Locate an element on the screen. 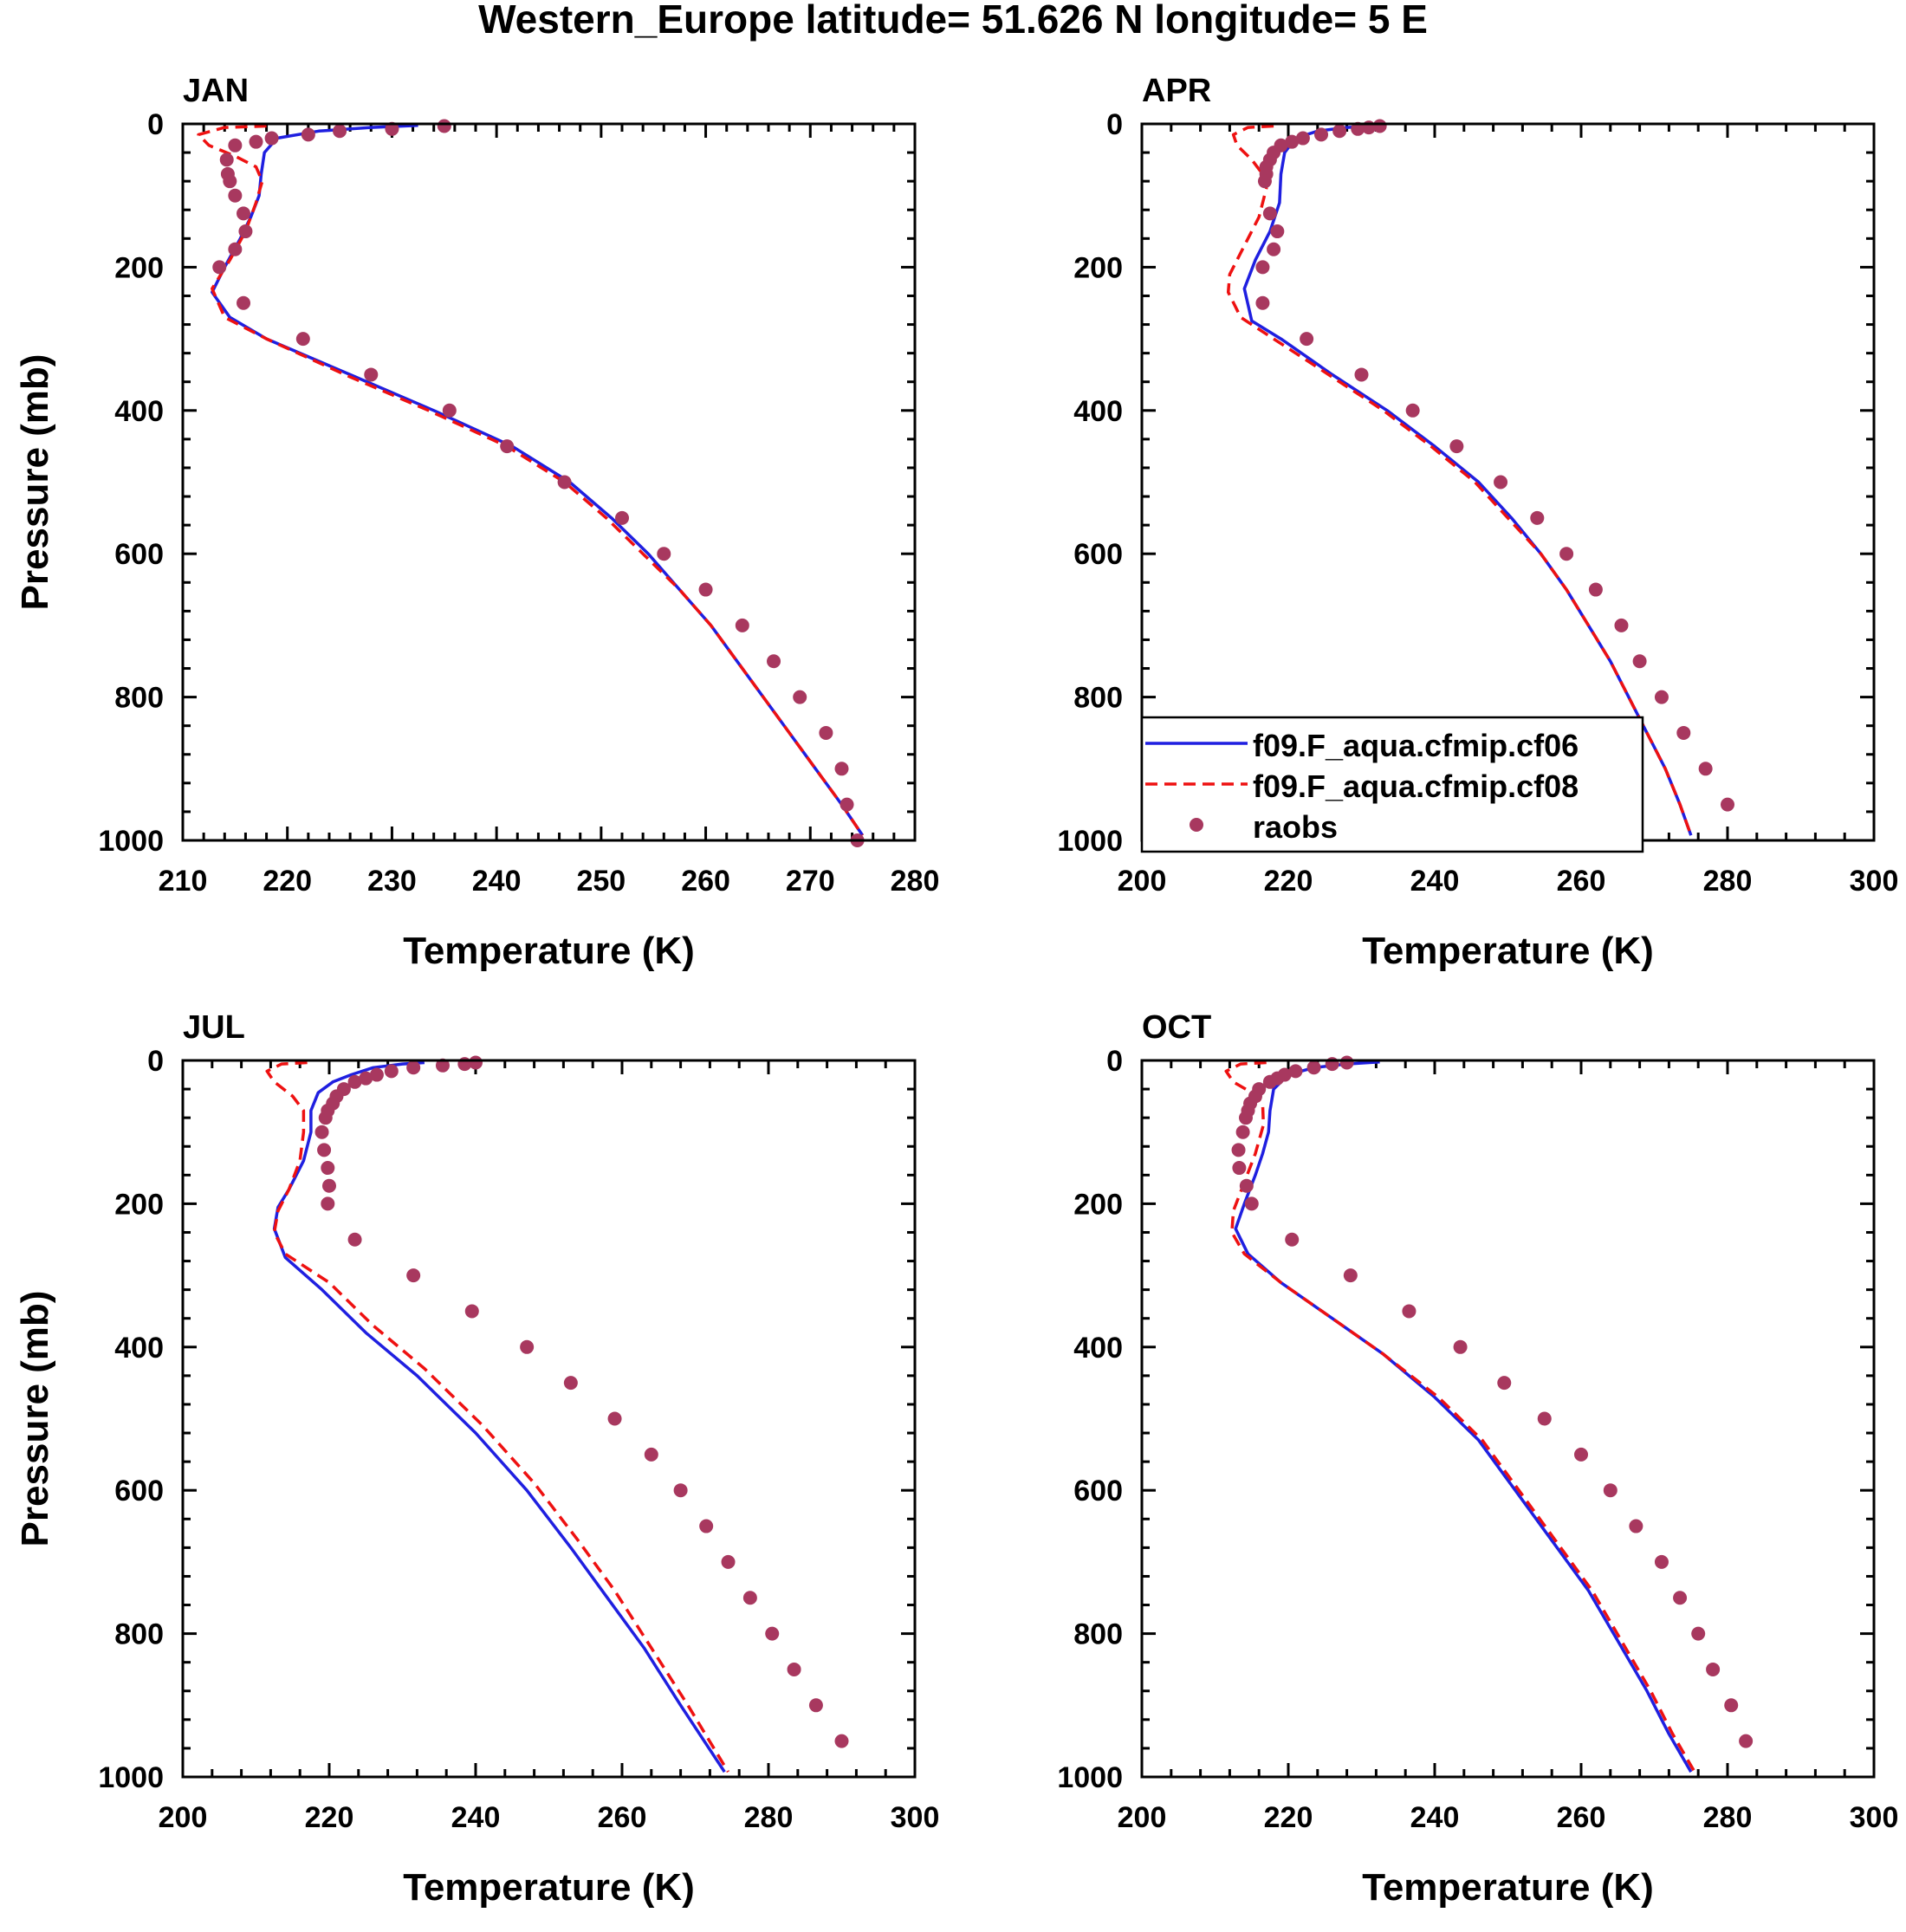 The width and height of the screenshot is (1906, 1932). x-tick-label: 270 is located at coordinates (810, 882).